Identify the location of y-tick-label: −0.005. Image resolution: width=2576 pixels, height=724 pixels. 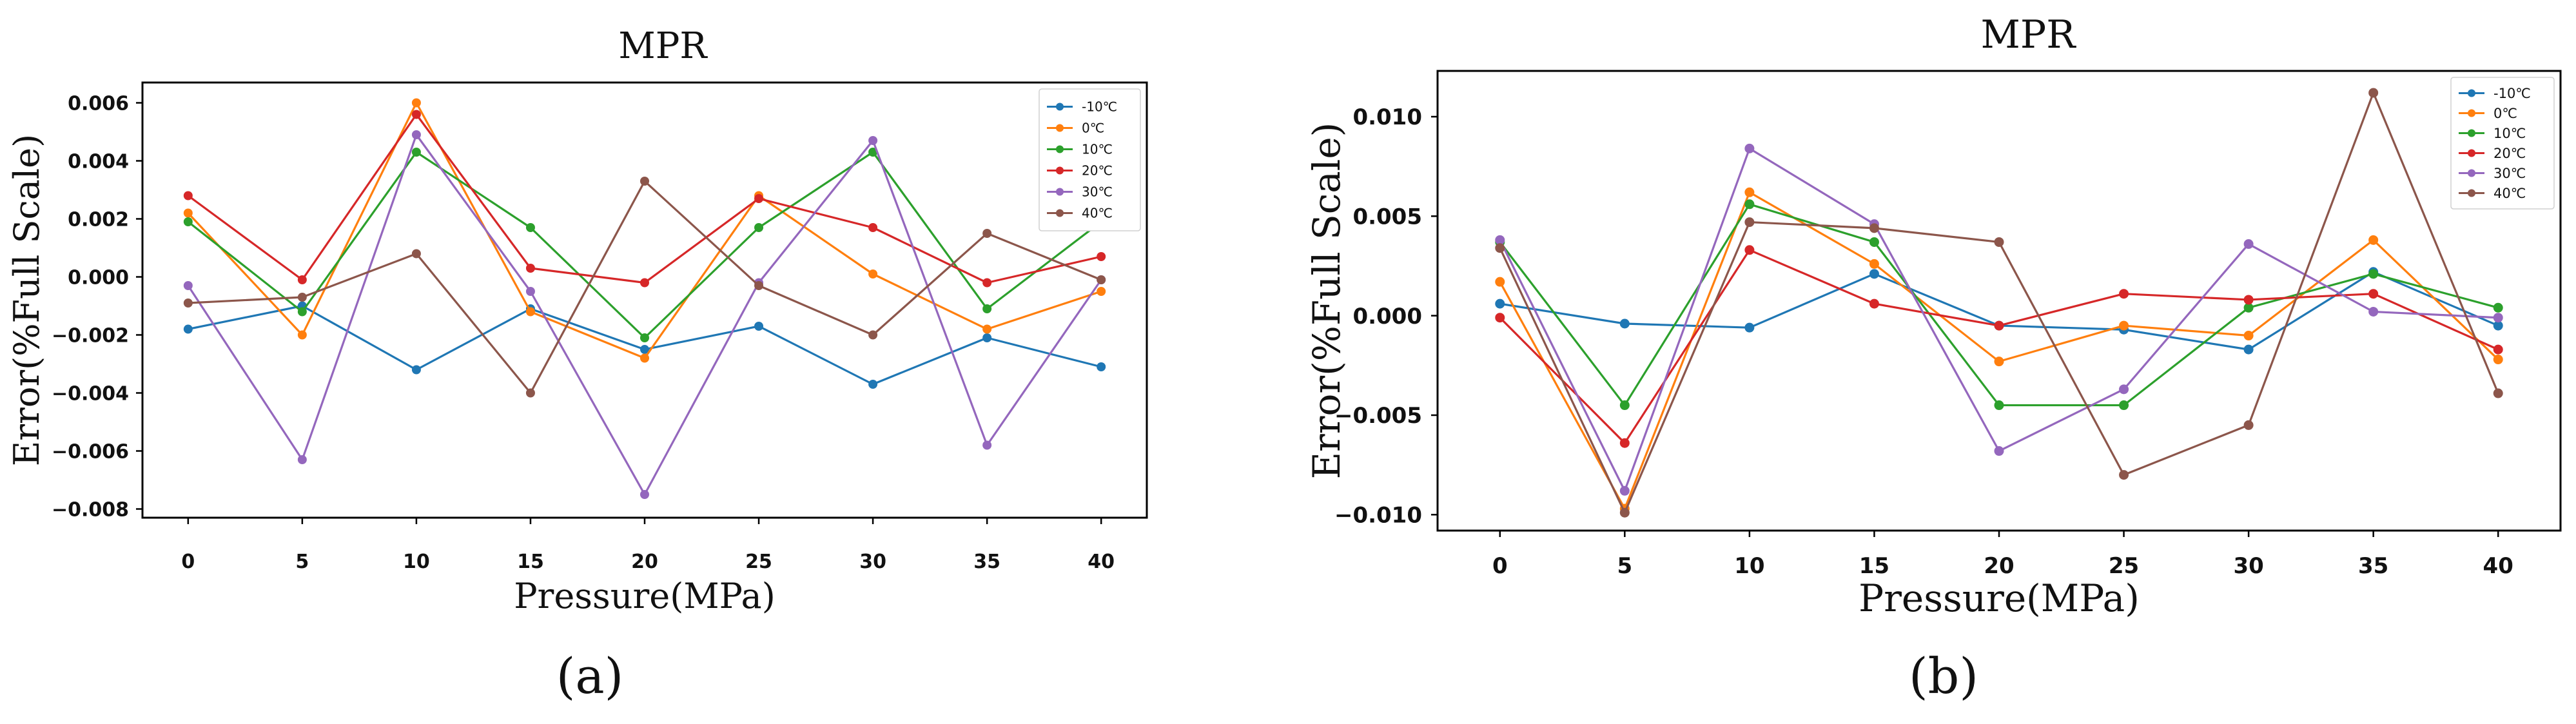
(1378, 416).